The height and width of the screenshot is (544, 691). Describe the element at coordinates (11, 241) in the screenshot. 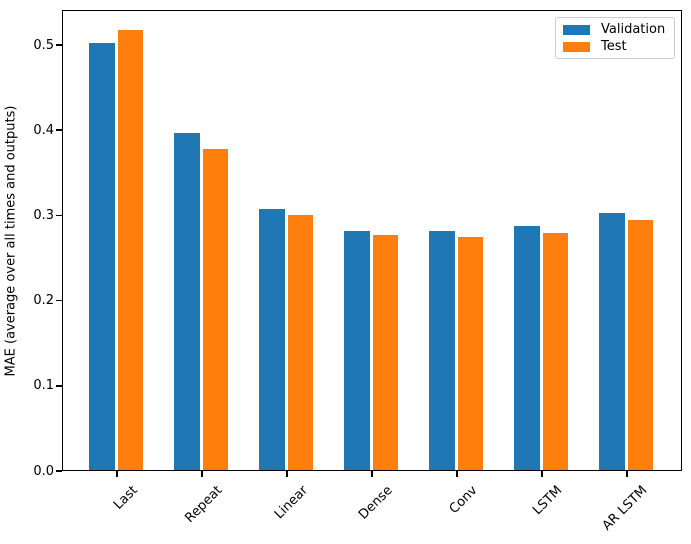

I see `y-axis-label: MAE (average over all times and outputs)` at that location.